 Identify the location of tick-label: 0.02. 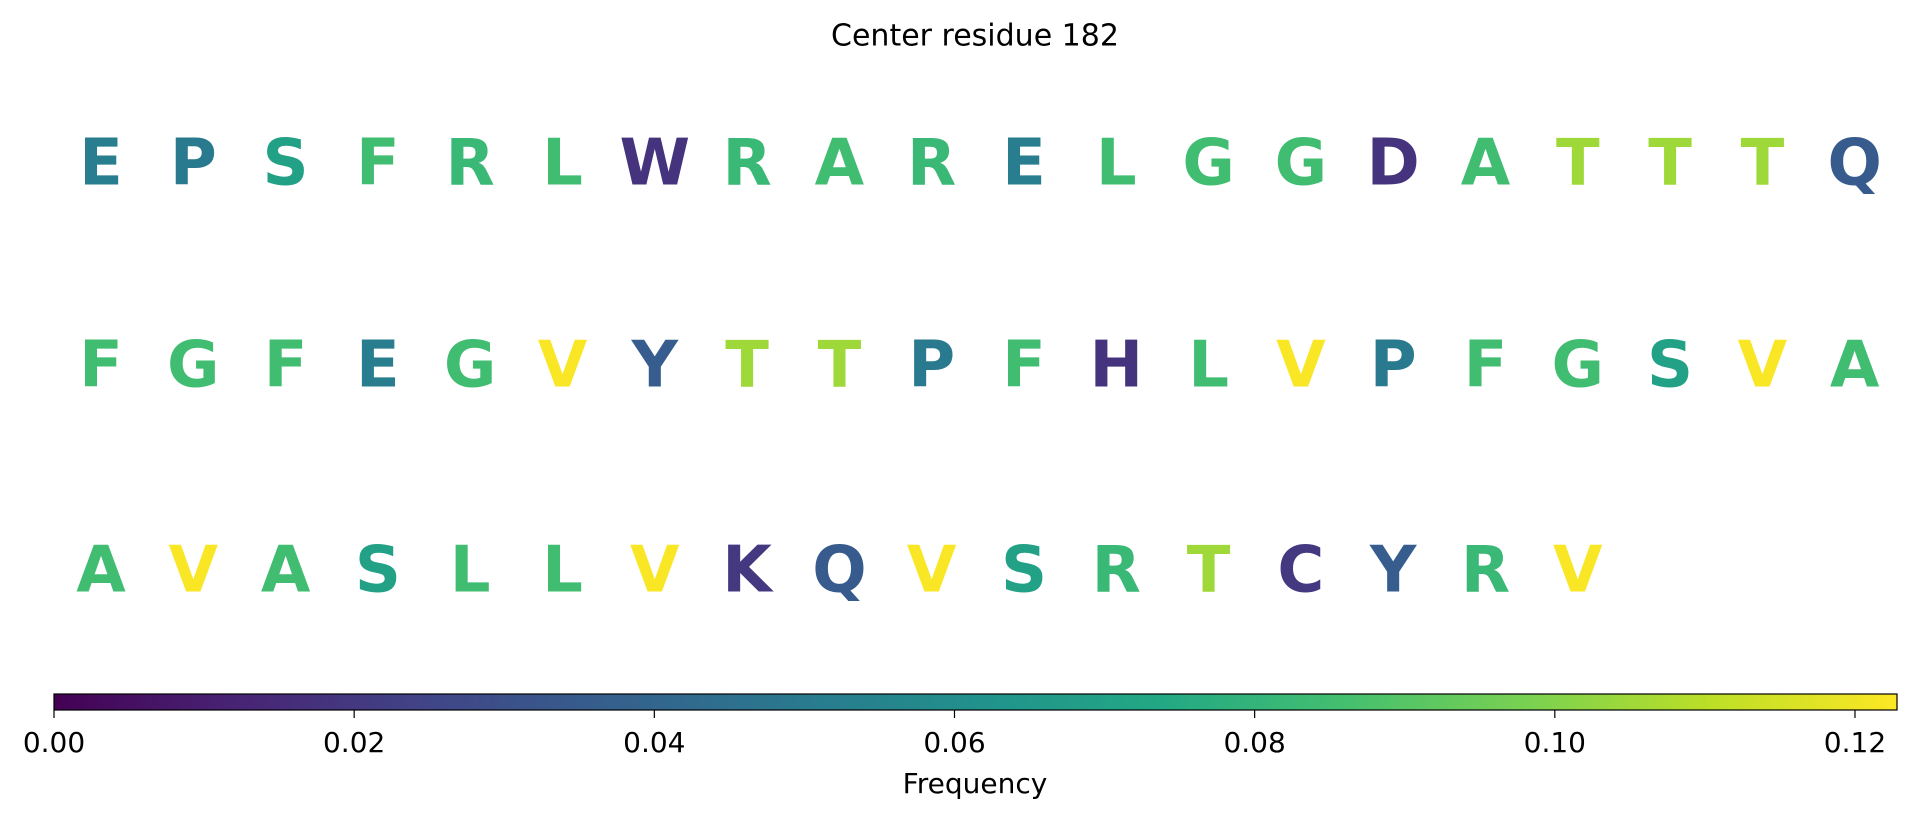
(354, 742).